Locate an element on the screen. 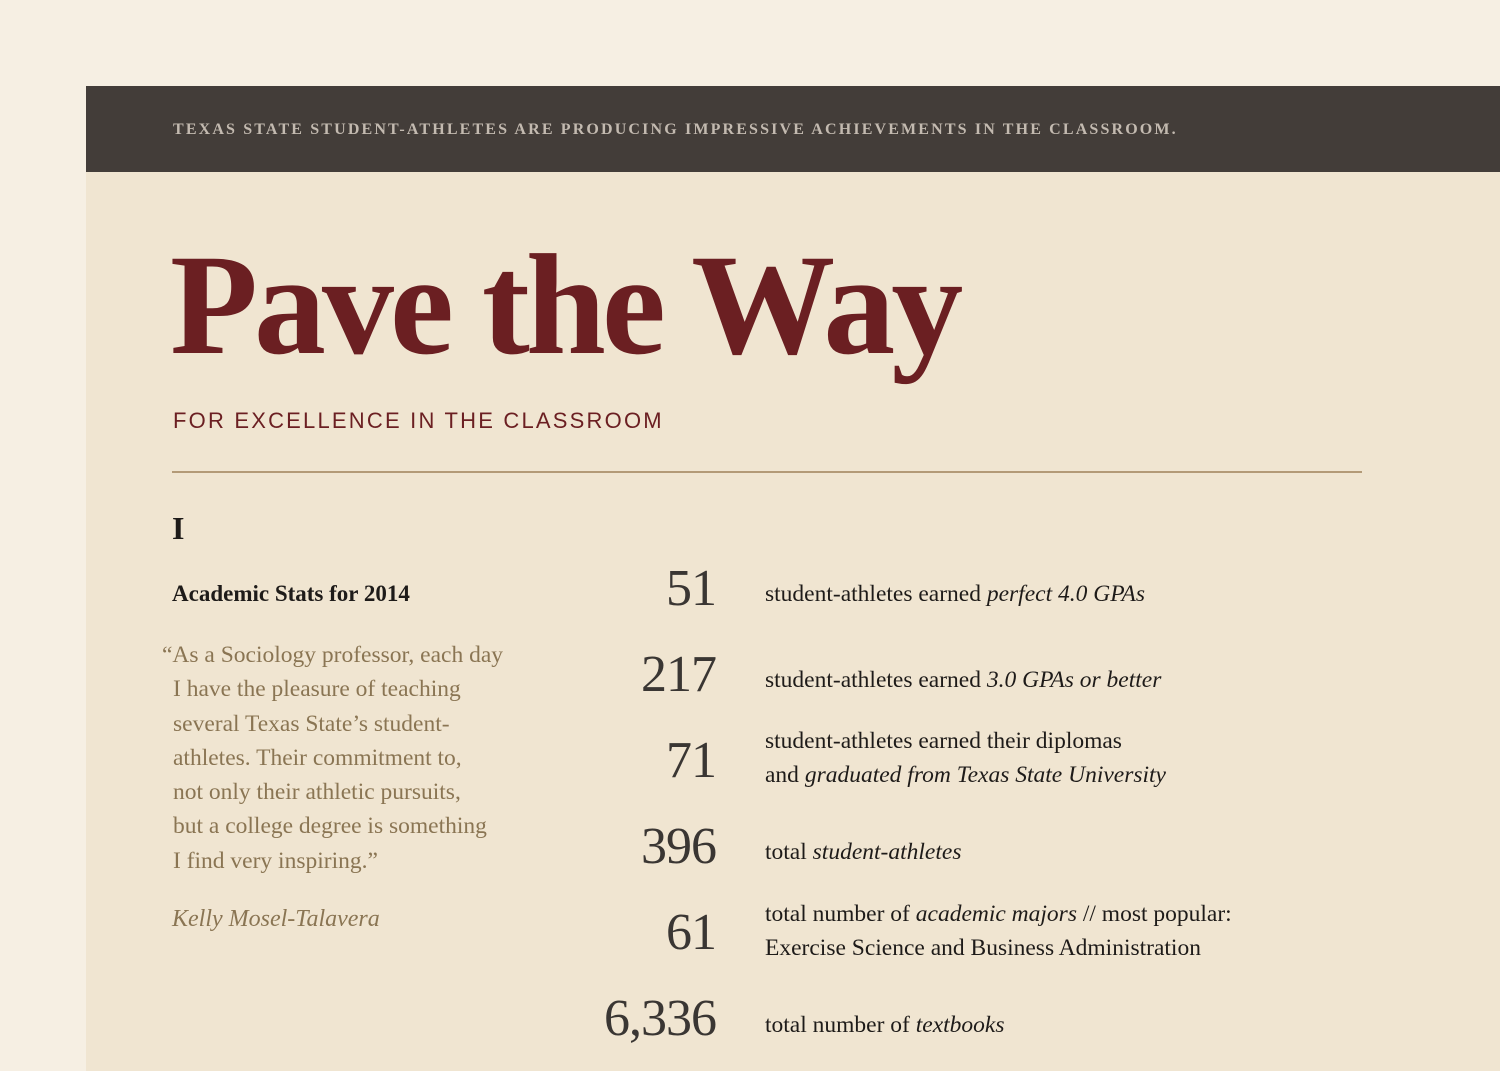  quote-line: athletes. Their commitment to, is located at coordinates (317, 757).